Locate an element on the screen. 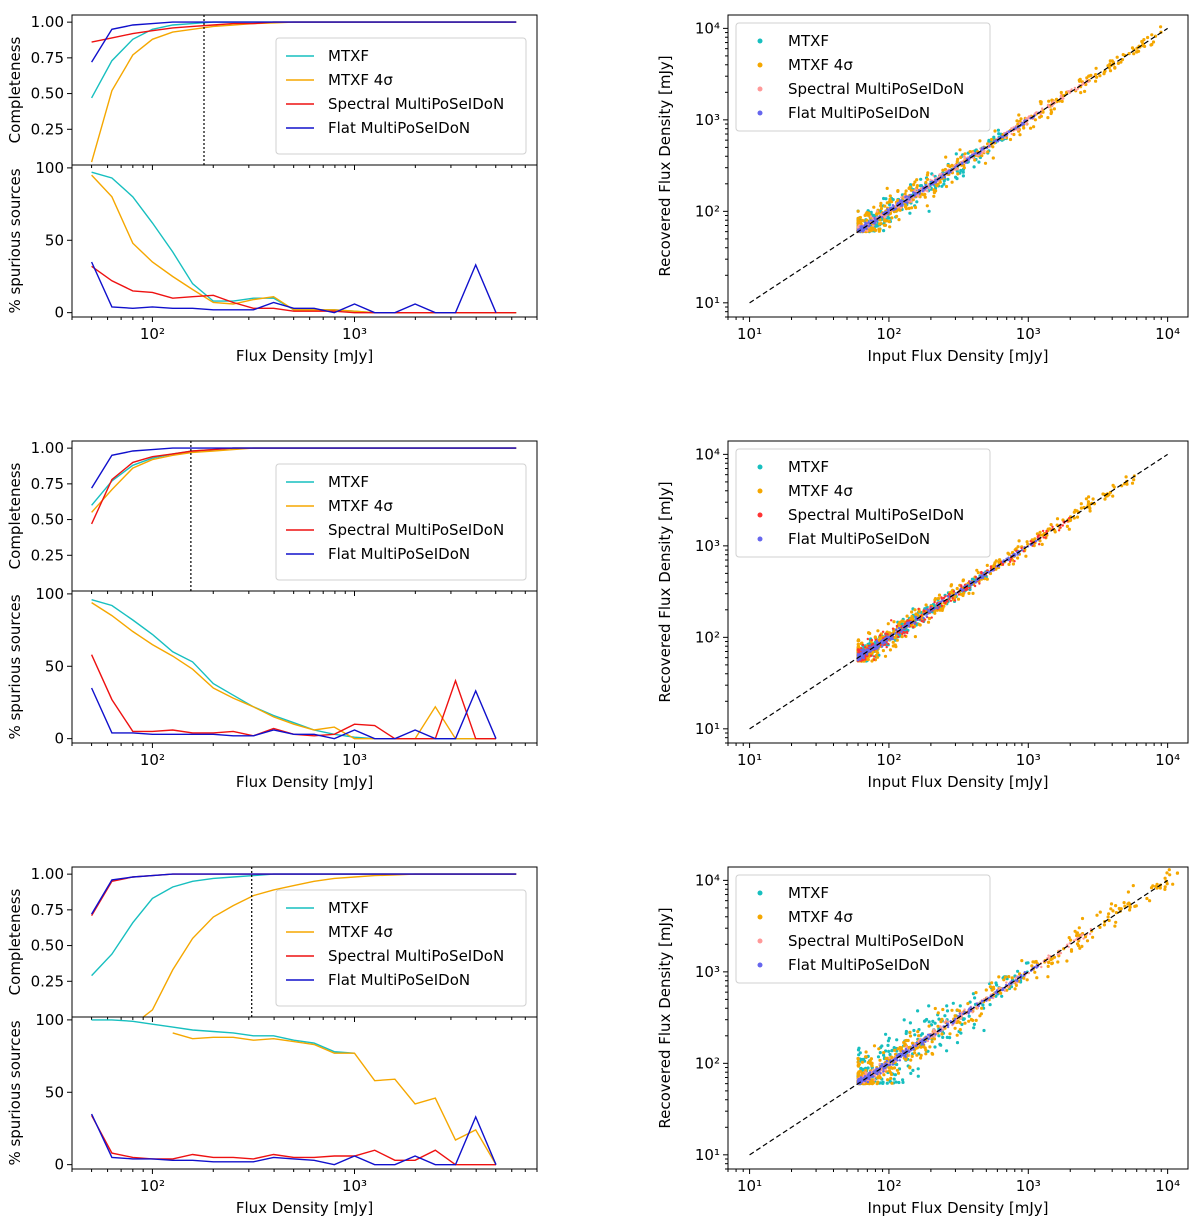 This screenshot has height=1217, width=1200. row2-completeness-ytick-label: 0.50 is located at coordinates (47, 520).